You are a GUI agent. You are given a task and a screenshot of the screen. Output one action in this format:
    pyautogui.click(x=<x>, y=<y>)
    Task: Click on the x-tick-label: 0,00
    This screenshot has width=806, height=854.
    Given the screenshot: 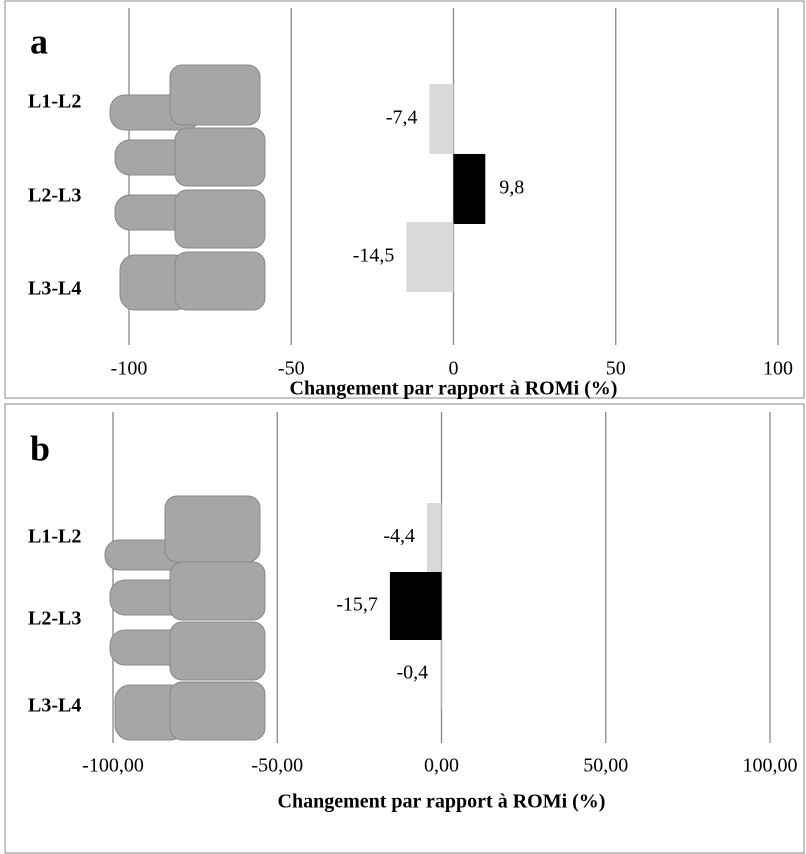 What is the action you would take?
    pyautogui.click(x=441, y=766)
    